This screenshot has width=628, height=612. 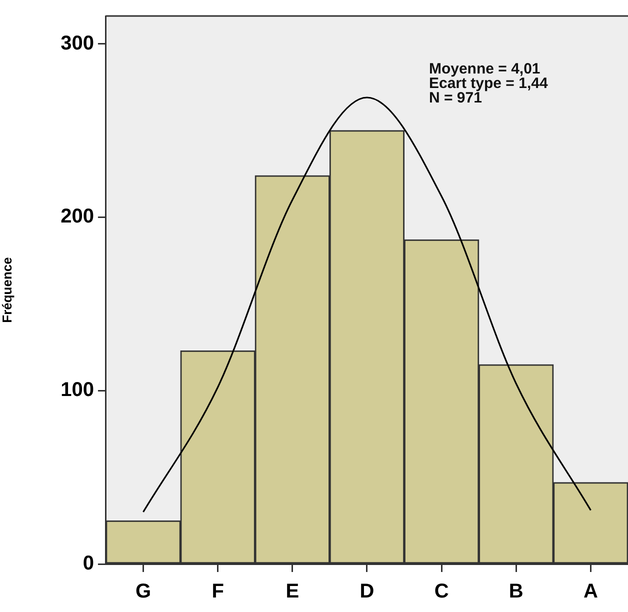 What do you see at coordinates (590, 591) in the screenshot?
I see `x-tick-label: A` at bounding box center [590, 591].